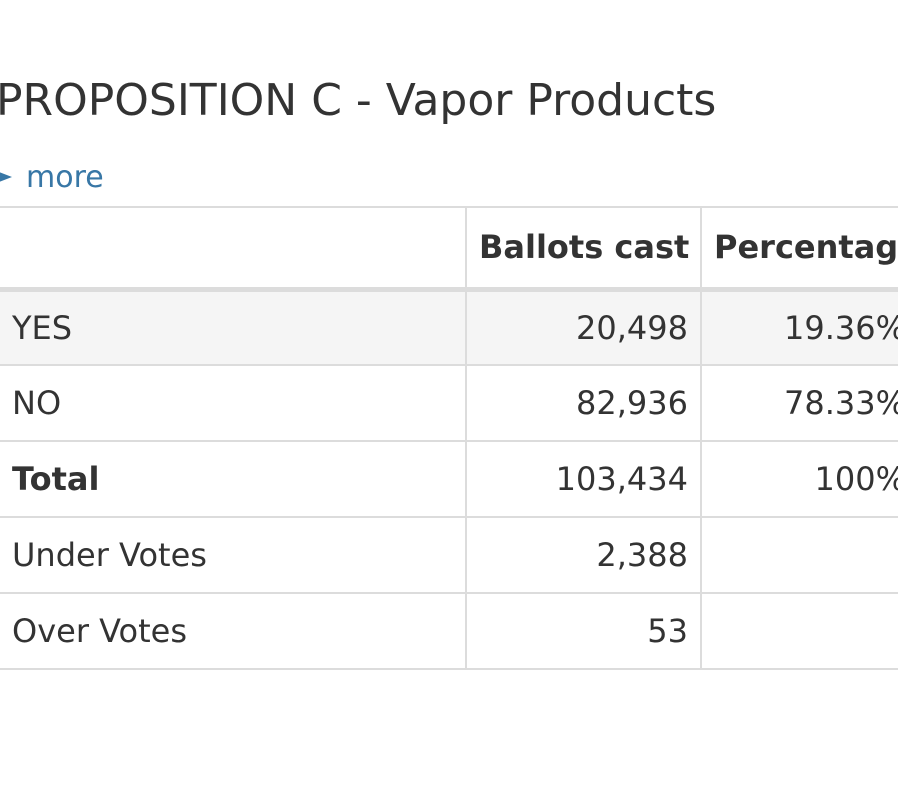  I want to click on table-row-total: Total 103,434 100%, so click(449, 479).